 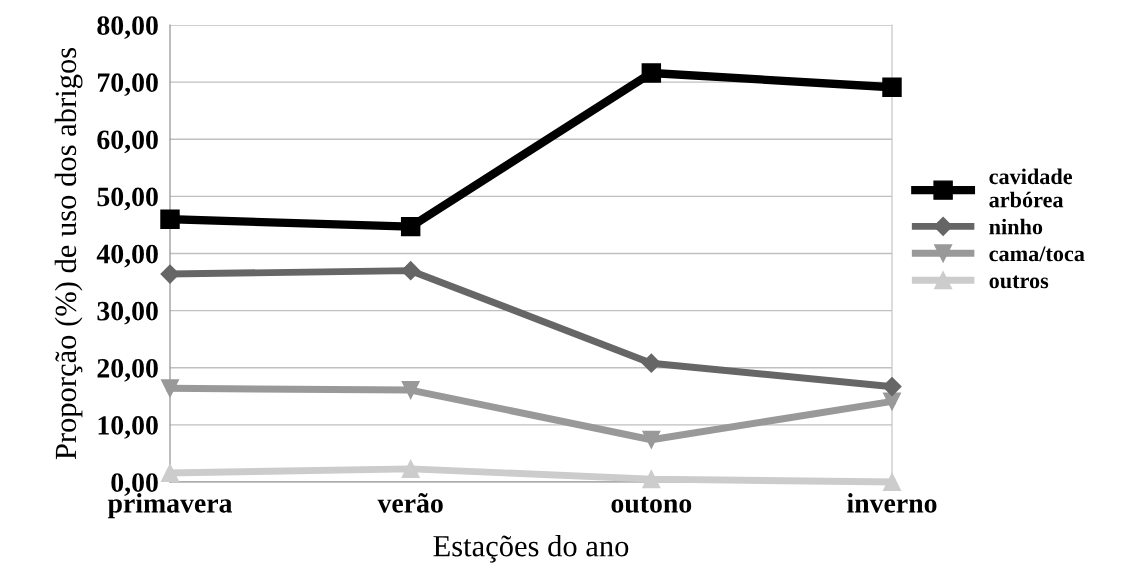 I want to click on y-tick-label: 10,00, so click(x=128, y=427).